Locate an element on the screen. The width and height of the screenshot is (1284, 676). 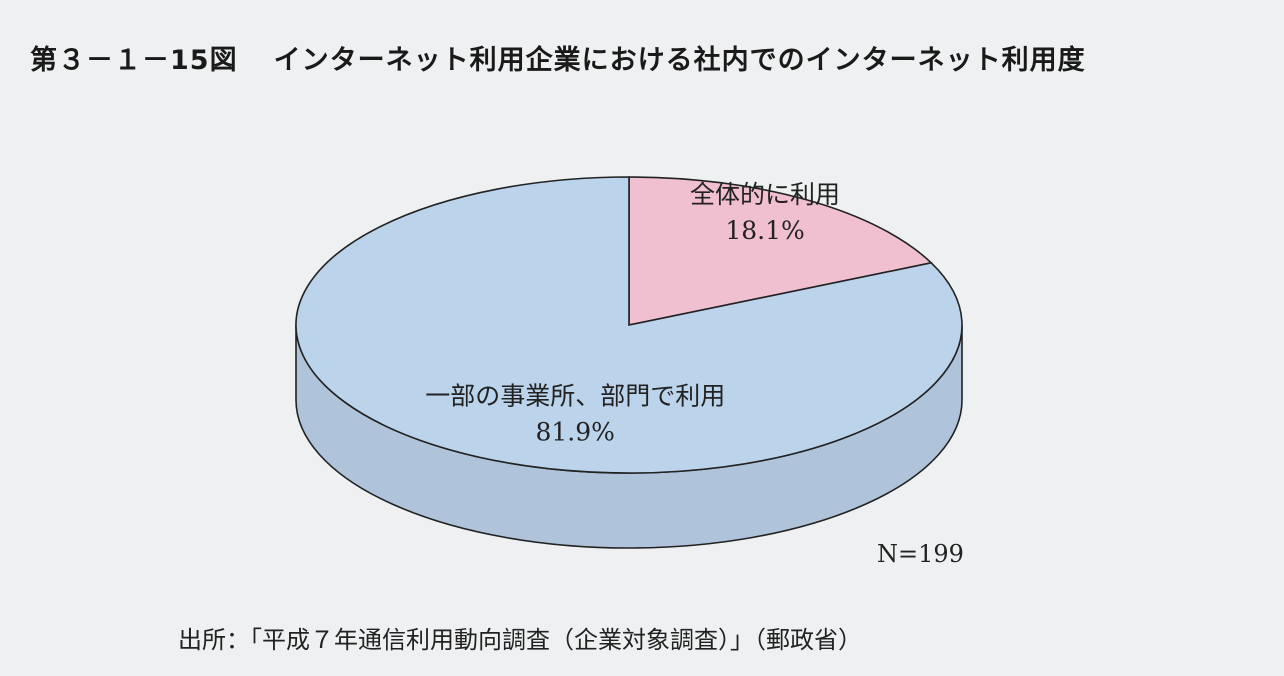
figure-title: 第３－１－15図 インターネット利用企業における社内でのインターネット利用度 is located at coordinates (558, 57).